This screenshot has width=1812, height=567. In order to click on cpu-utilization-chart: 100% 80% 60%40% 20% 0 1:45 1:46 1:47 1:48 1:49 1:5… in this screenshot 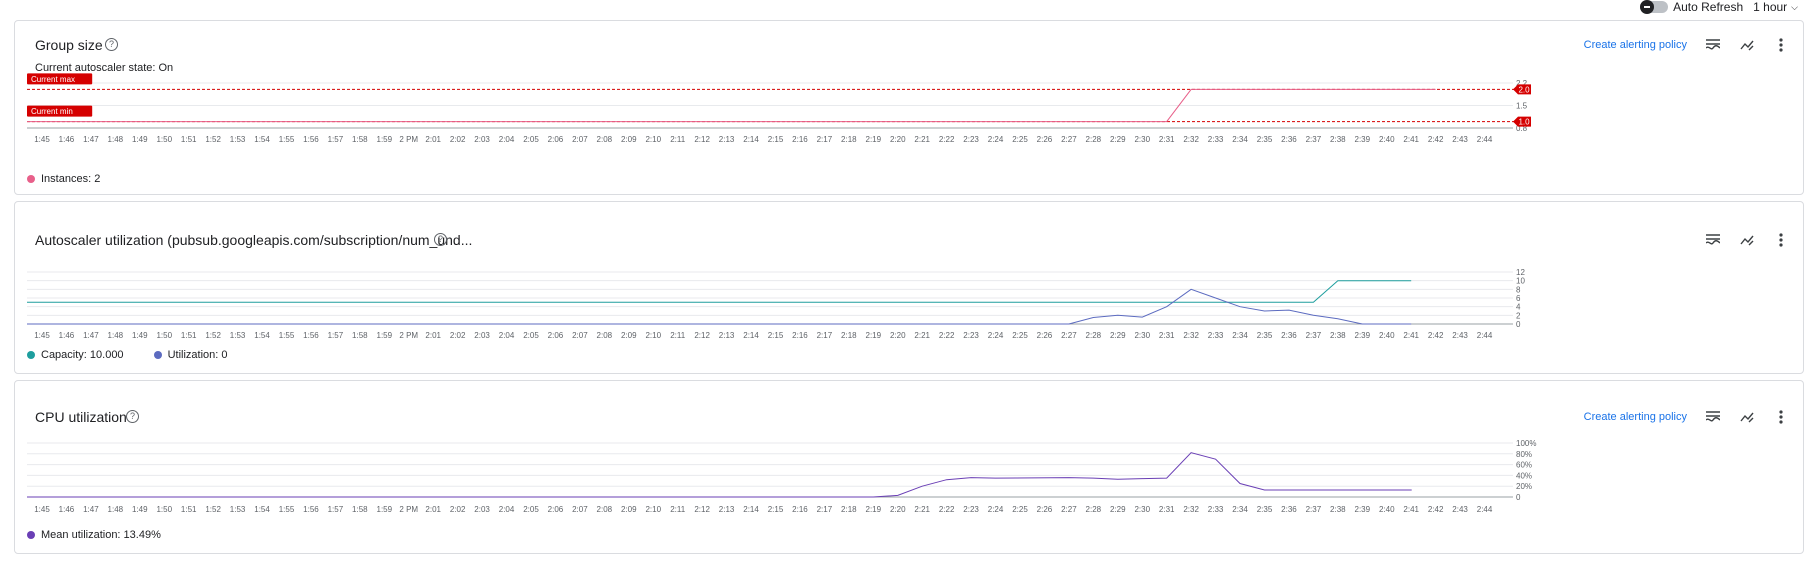, I will do `click(781, 476)`.